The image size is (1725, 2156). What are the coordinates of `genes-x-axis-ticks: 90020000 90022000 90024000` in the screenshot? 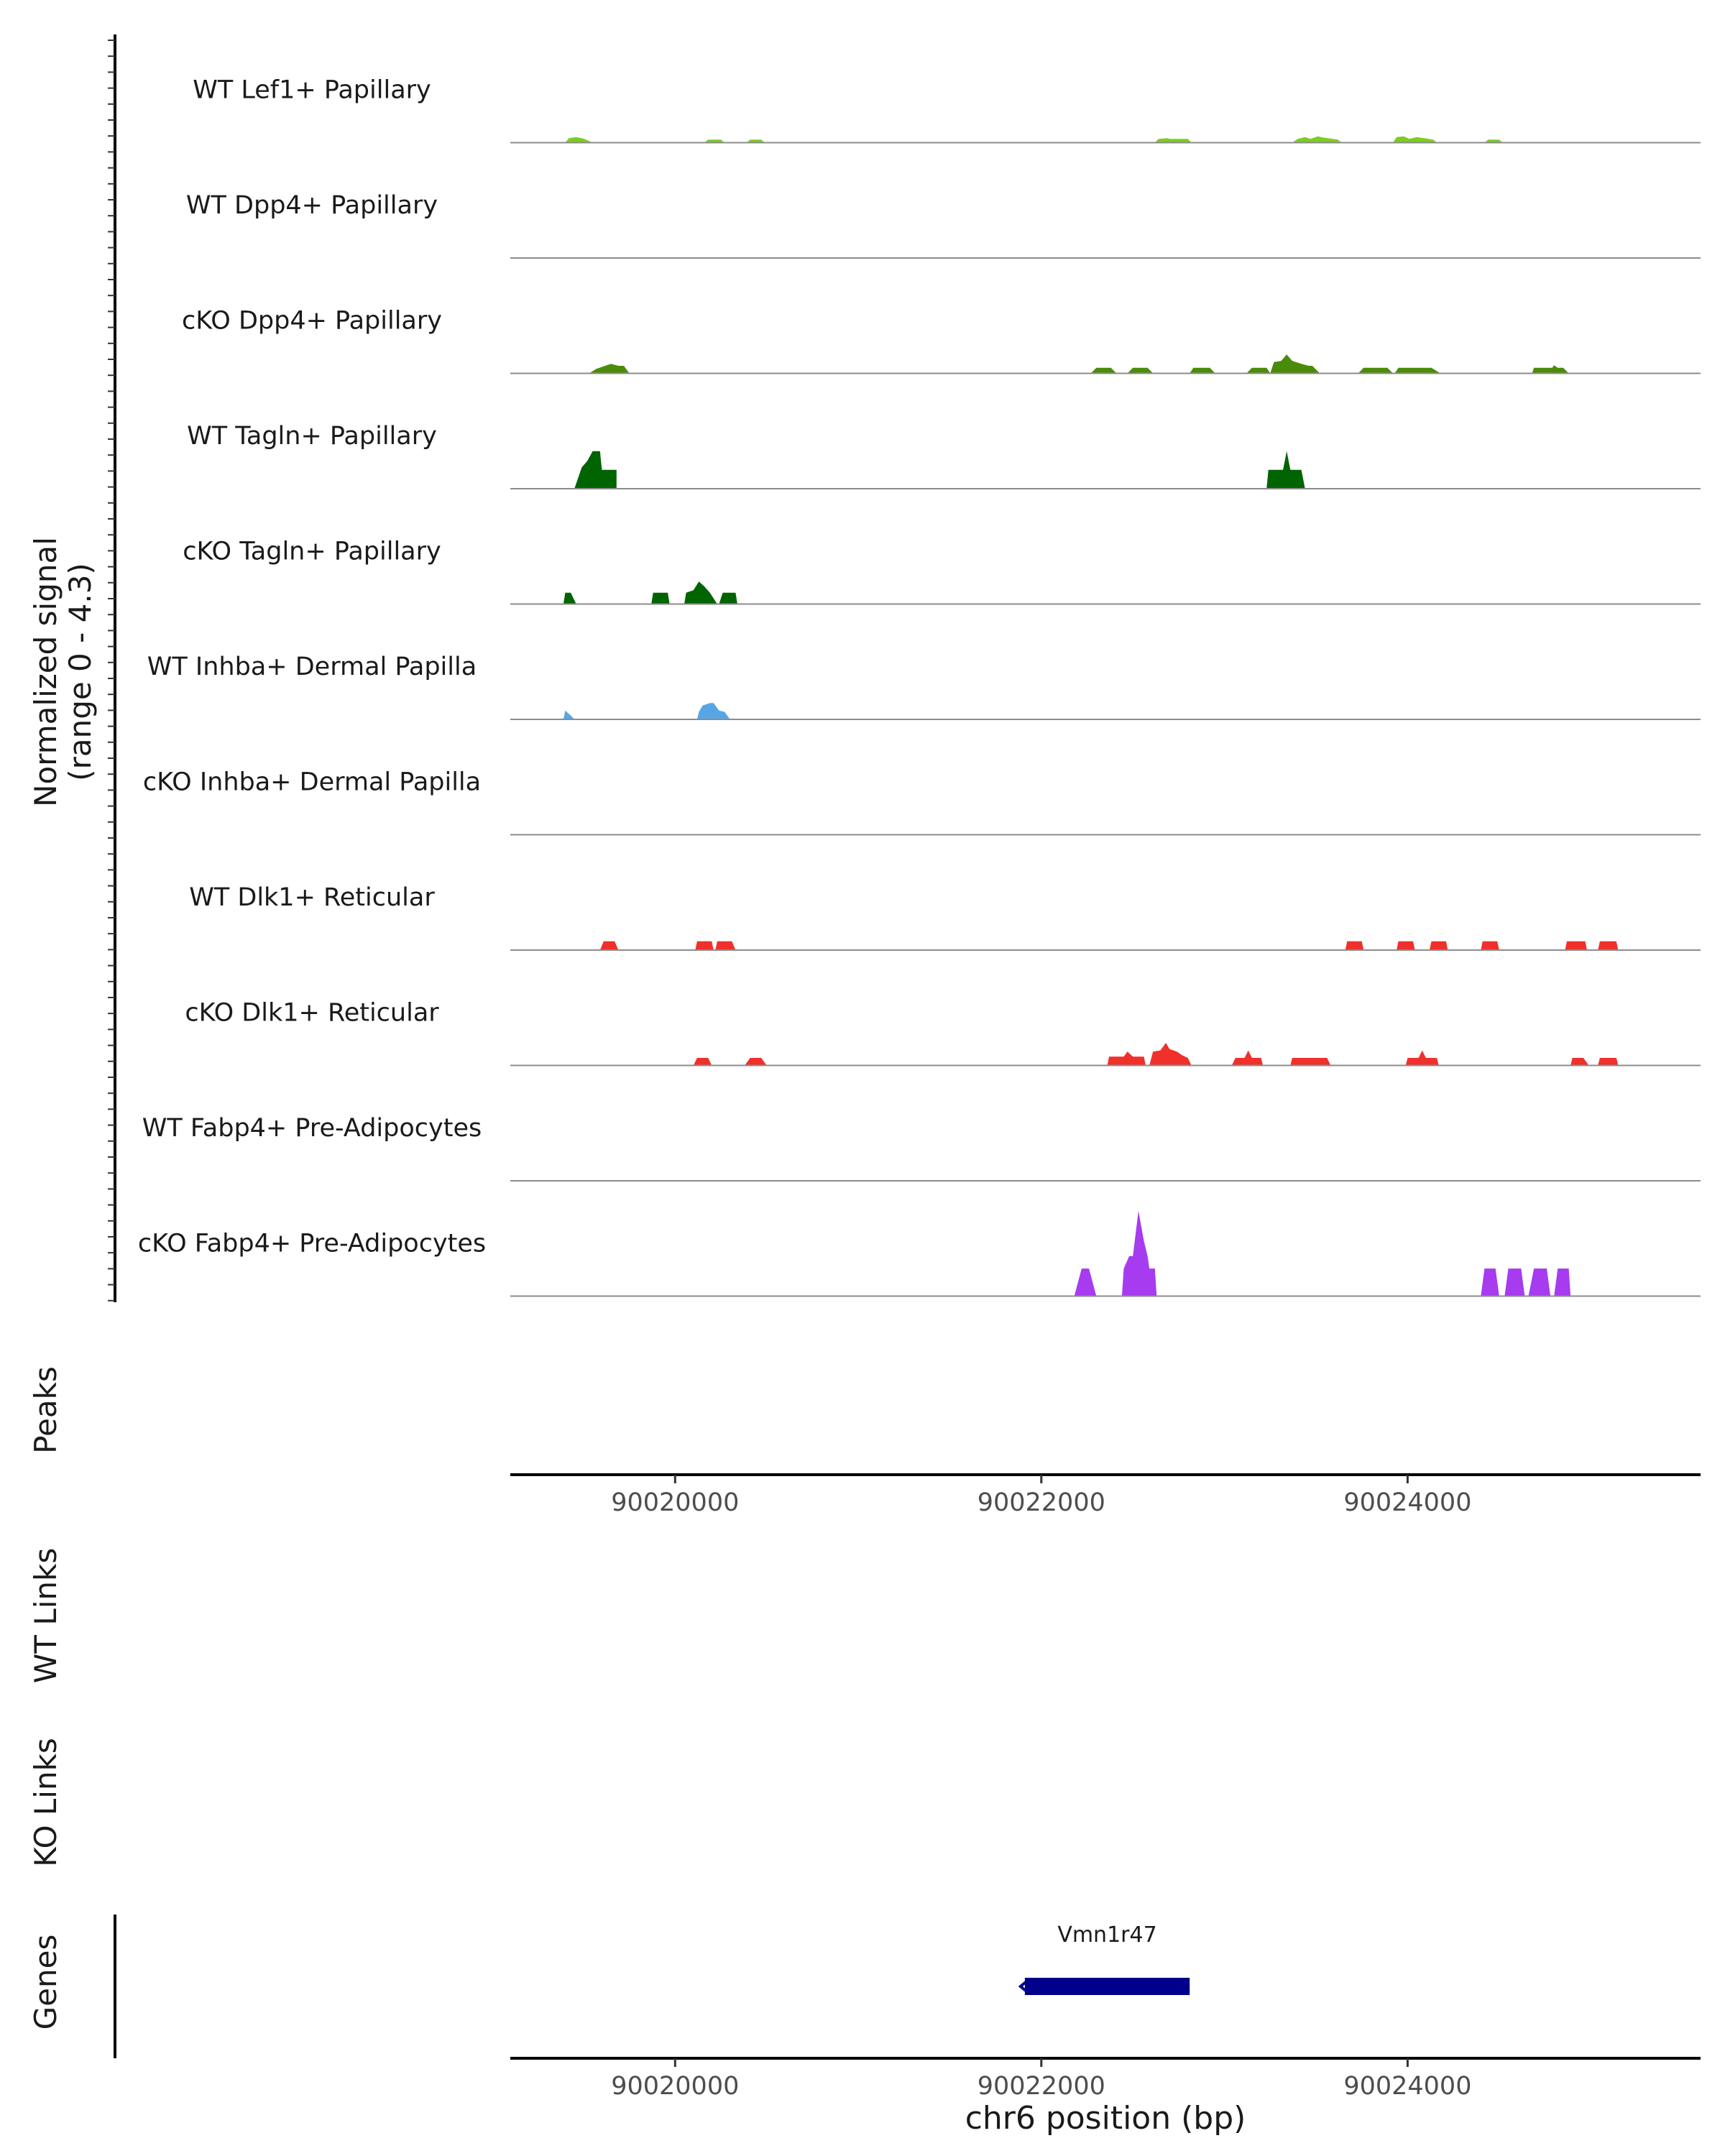 It's located at (1041, 2079).